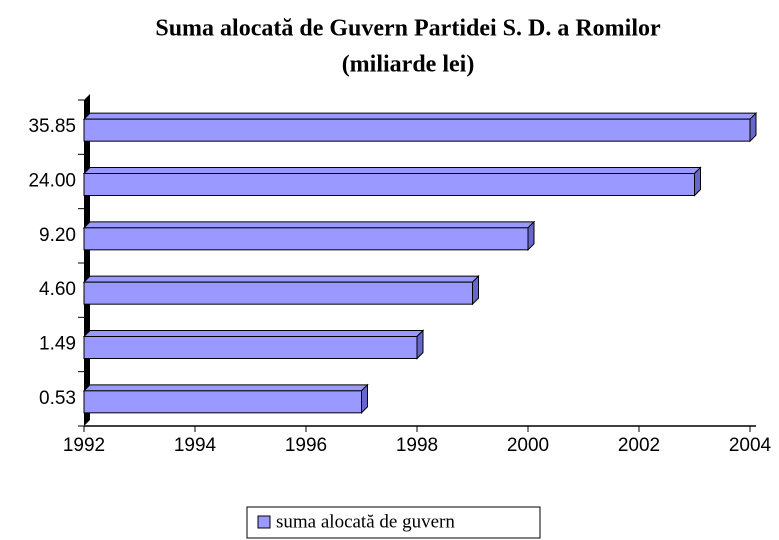 This screenshot has height=540, width=779. I want to click on legend-label: suma alocată de guvern, so click(365, 521).